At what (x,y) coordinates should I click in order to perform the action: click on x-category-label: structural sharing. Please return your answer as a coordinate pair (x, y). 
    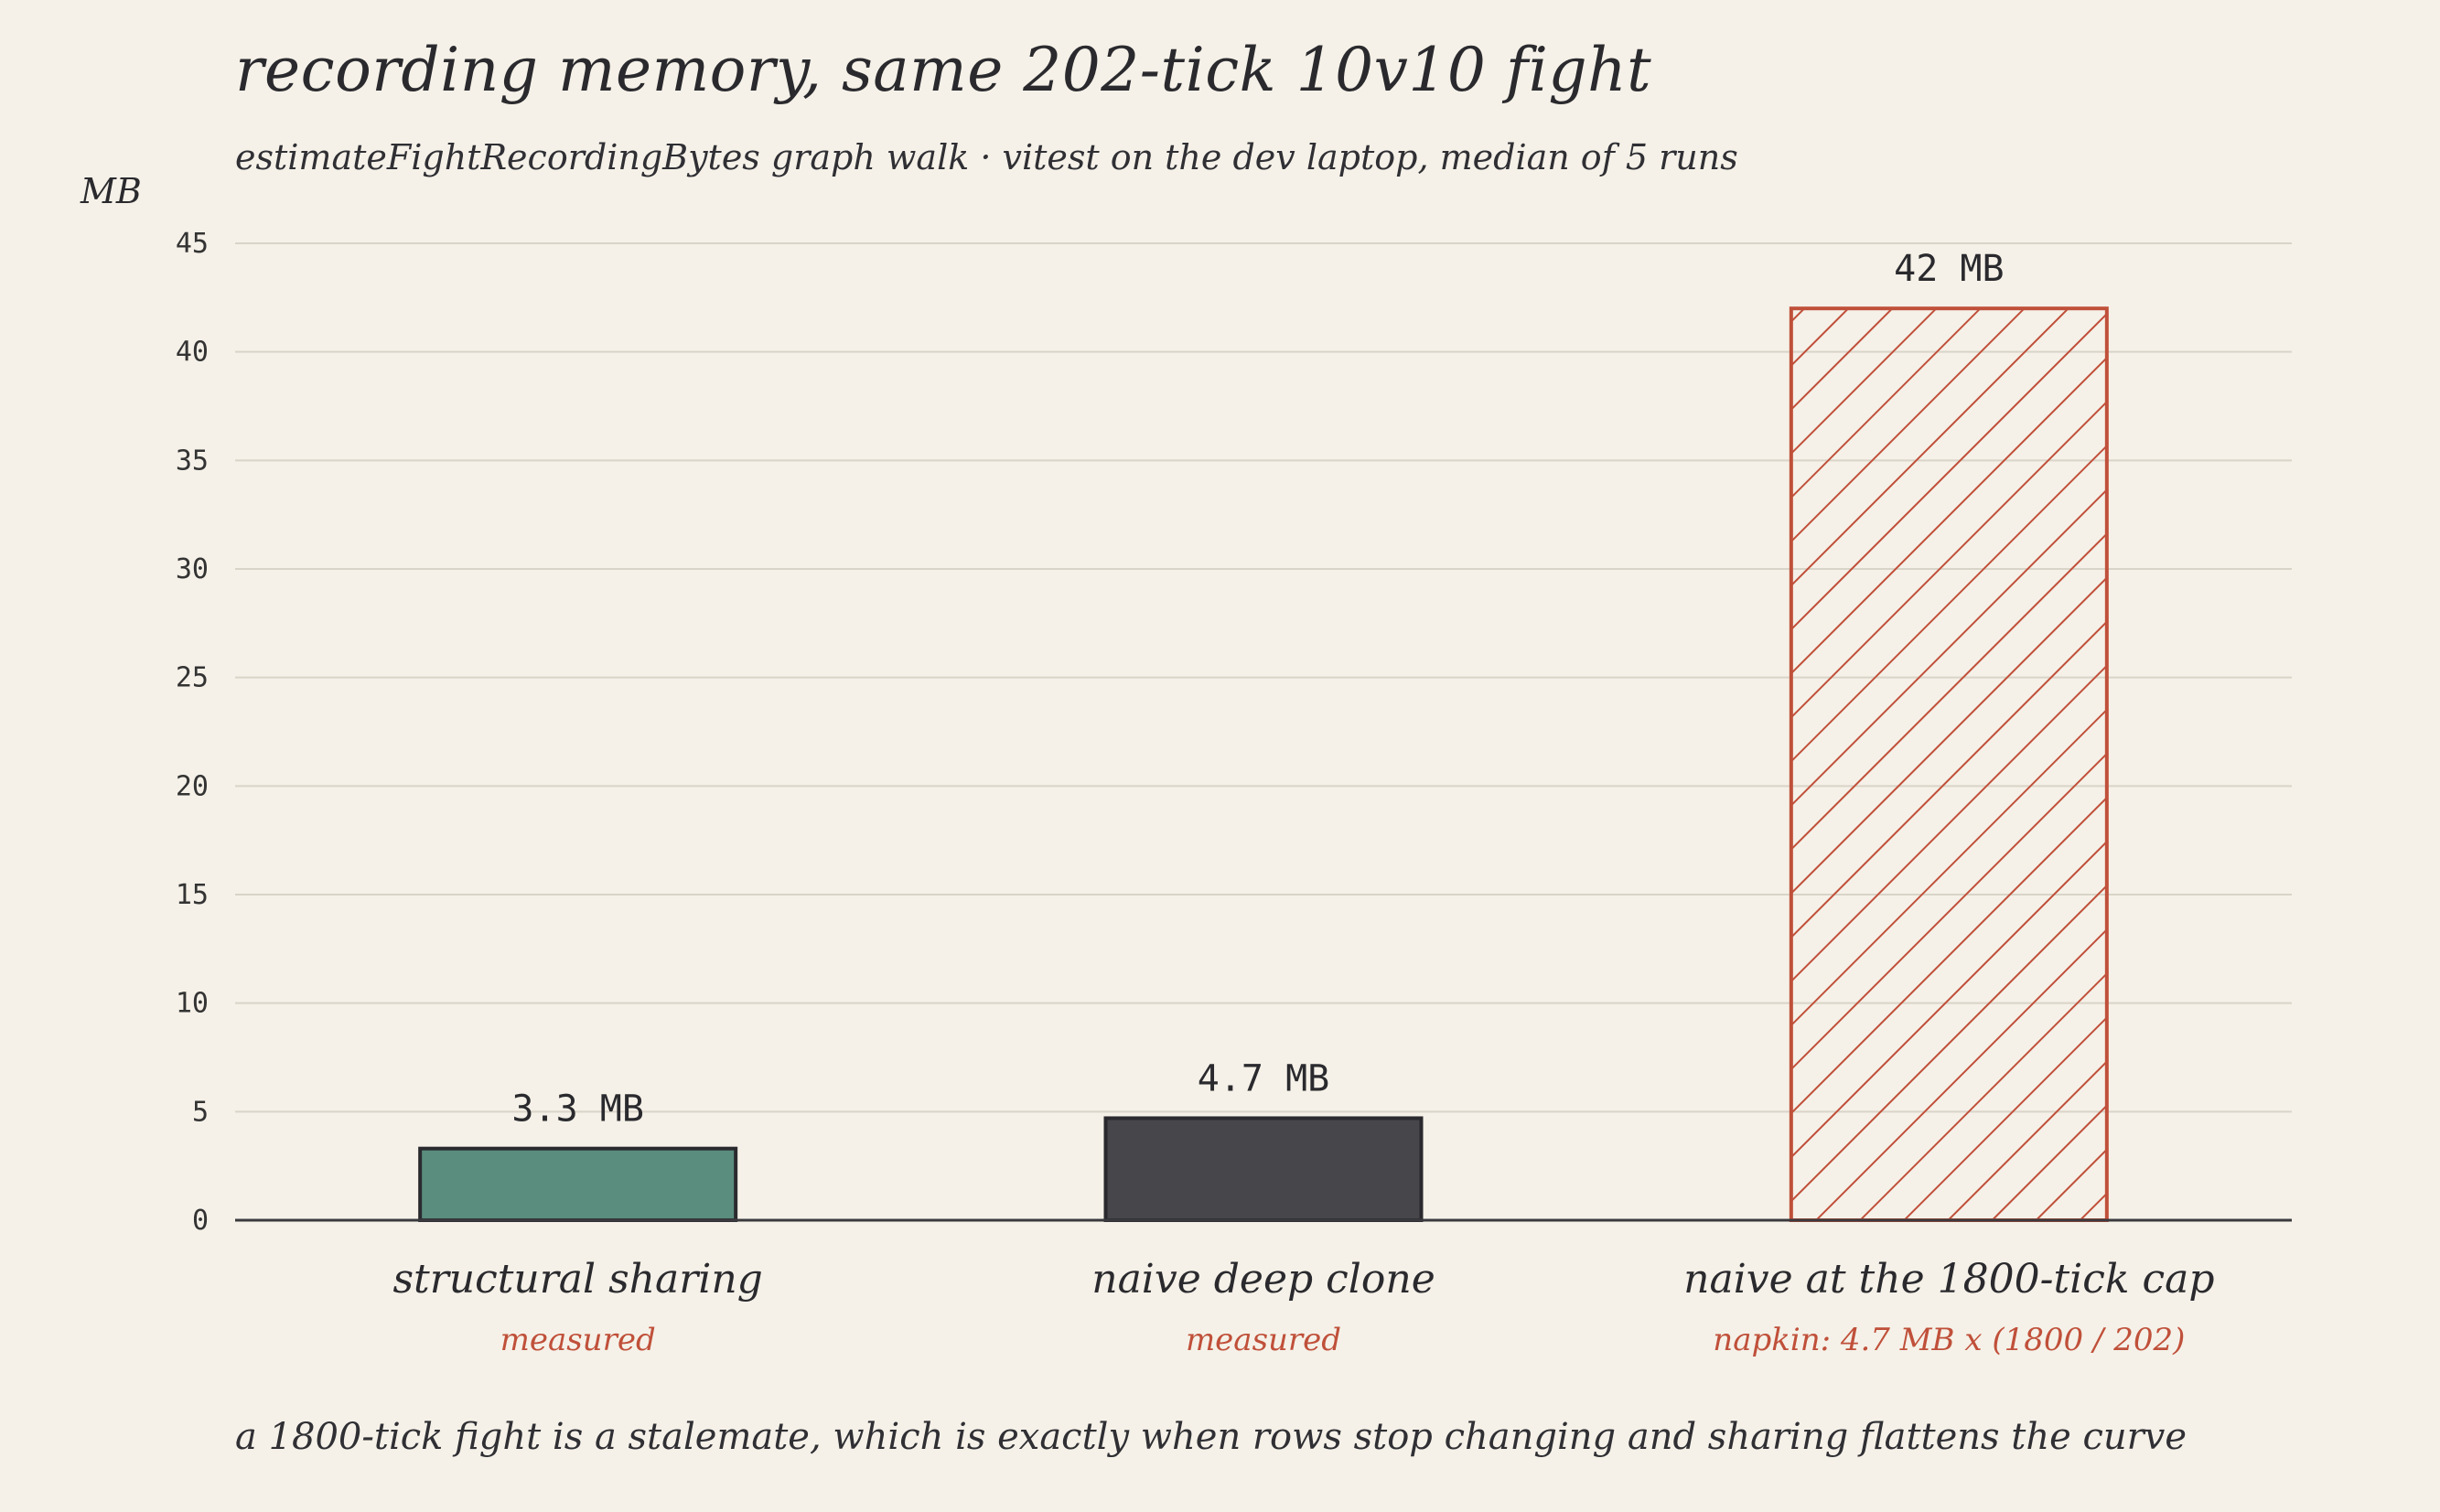
    Looking at the image, I should click on (577, 1279).